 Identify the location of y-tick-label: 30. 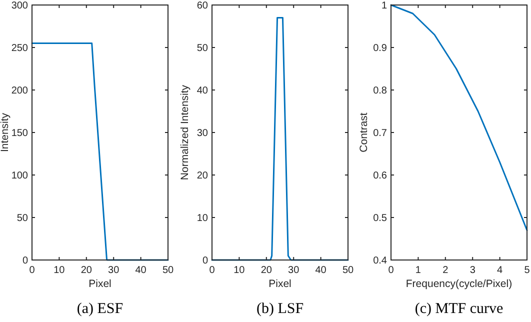
(202, 133).